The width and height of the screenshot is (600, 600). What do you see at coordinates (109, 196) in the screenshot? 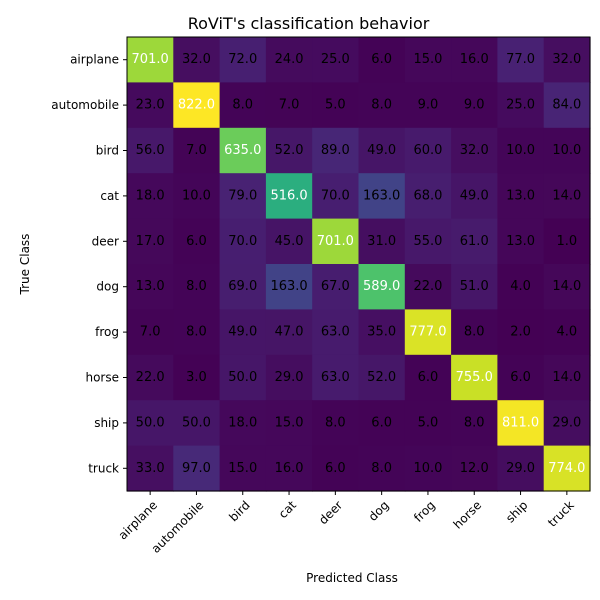
I see `y-tick-label: cat` at bounding box center [109, 196].